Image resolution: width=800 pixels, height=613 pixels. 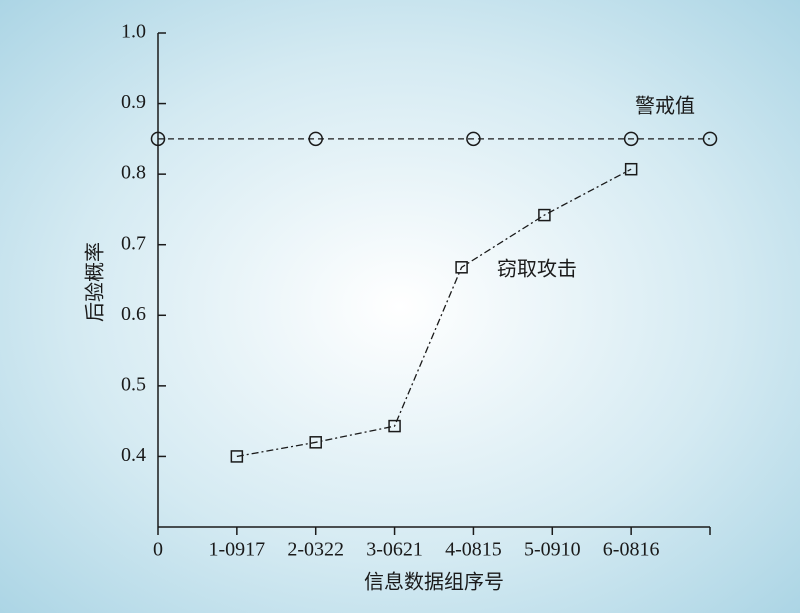 What do you see at coordinates (133, 173) in the screenshot?
I see `y-tick-label: 0.8` at bounding box center [133, 173].